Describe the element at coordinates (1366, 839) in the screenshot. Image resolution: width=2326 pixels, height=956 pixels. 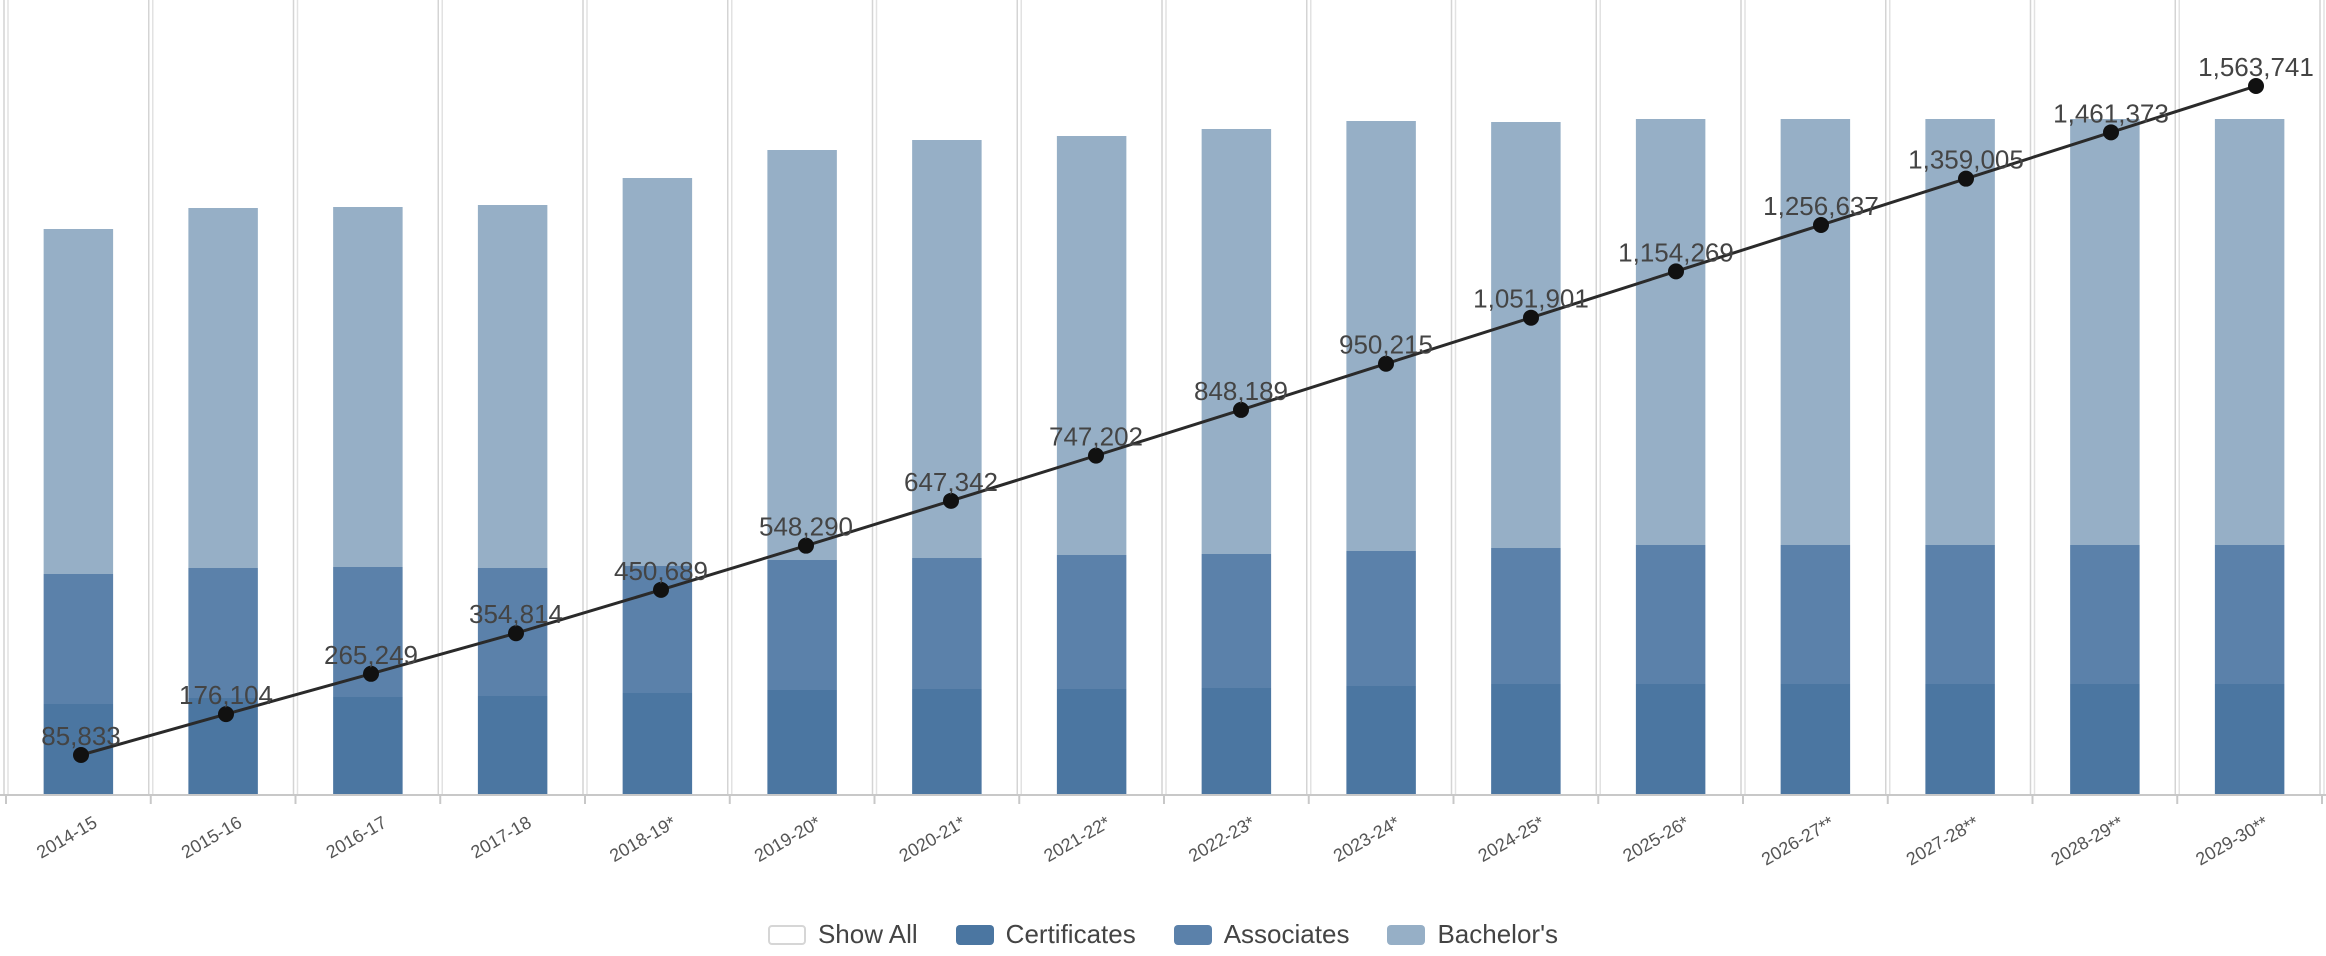
I see `x-tick-label: 2023-24*` at that location.